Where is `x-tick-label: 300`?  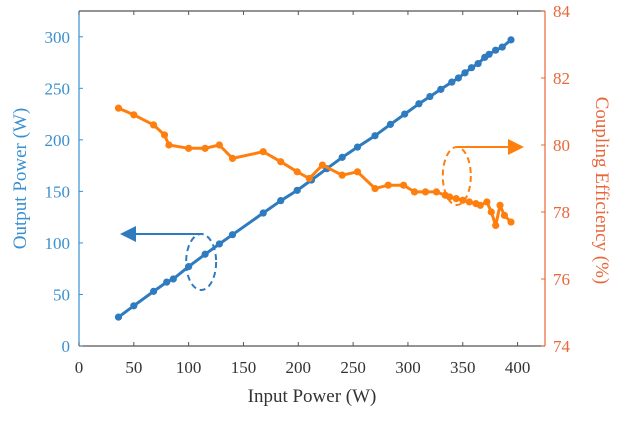 x-tick-label: 300 is located at coordinates (408, 367).